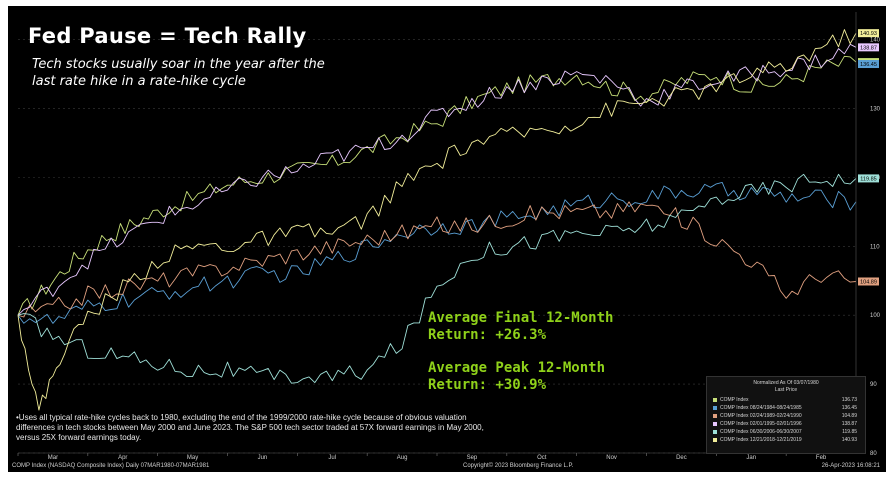  I want to click on chart-title: Fed Pause = Tech Rally, so click(167, 36).